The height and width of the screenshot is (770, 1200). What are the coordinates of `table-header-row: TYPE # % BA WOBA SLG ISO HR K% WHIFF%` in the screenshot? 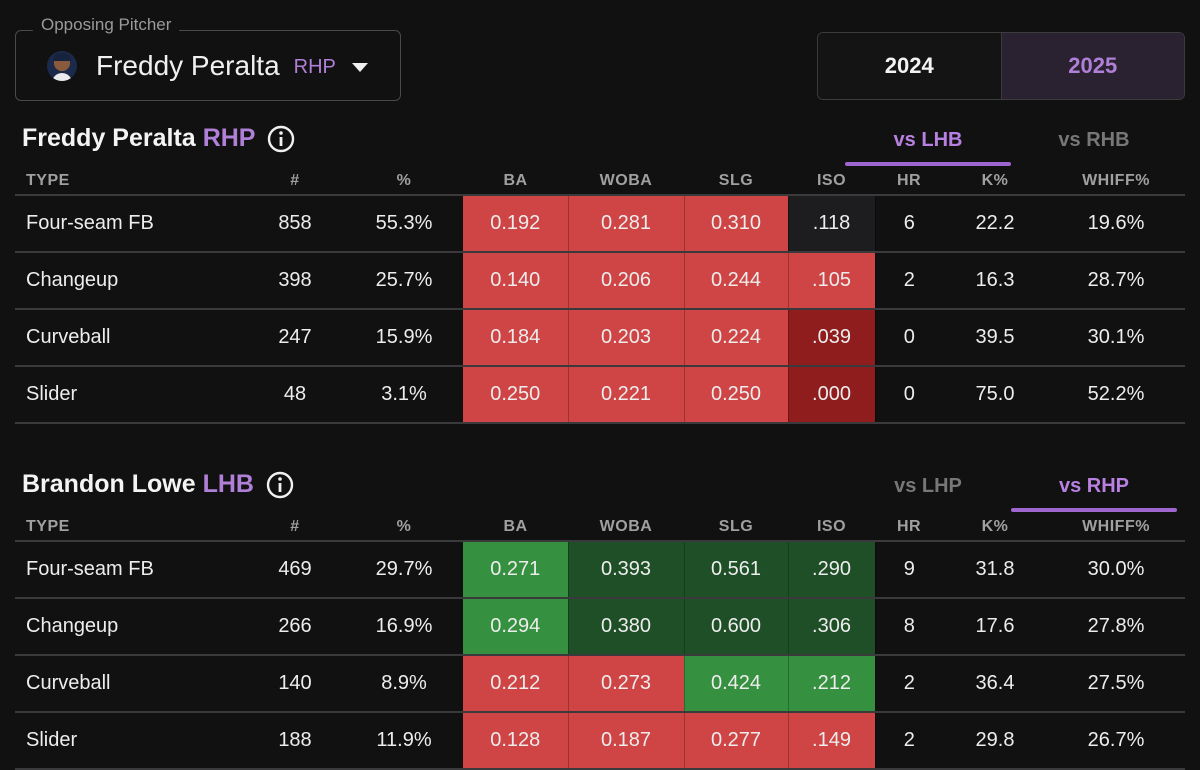 It's located at (600, 181).